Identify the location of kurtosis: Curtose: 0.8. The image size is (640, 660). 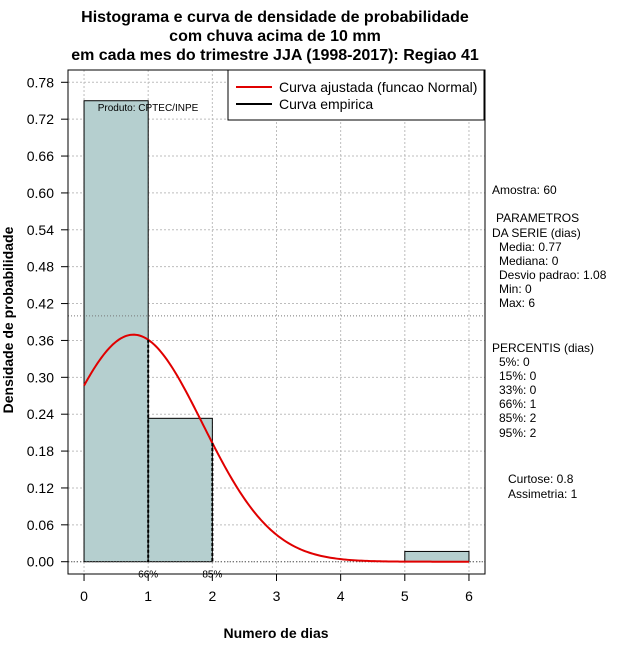
(541, 479).